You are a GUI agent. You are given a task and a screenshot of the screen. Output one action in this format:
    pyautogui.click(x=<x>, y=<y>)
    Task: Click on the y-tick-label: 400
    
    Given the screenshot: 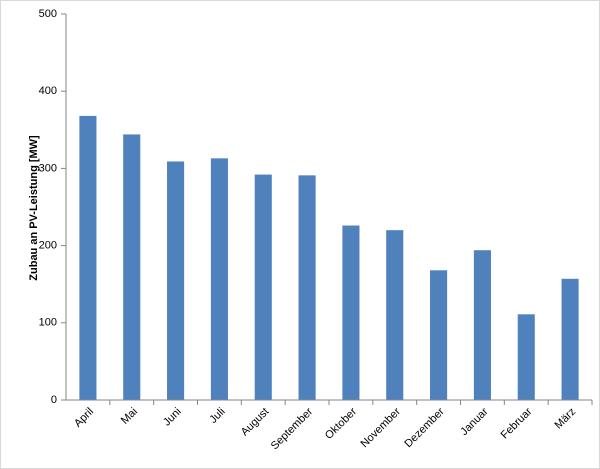 What is the action you would take?
    pyautogui.click(x=48, y=91)
    